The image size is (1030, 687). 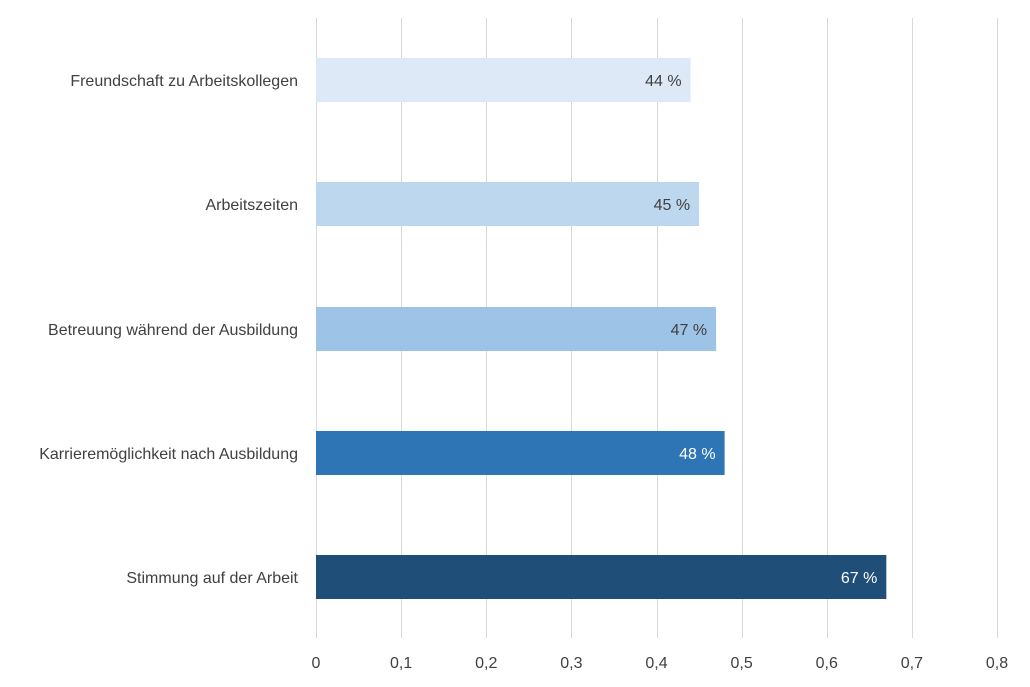 I want to click on x-tick-label: 0,5, so click(x=742, y=663).